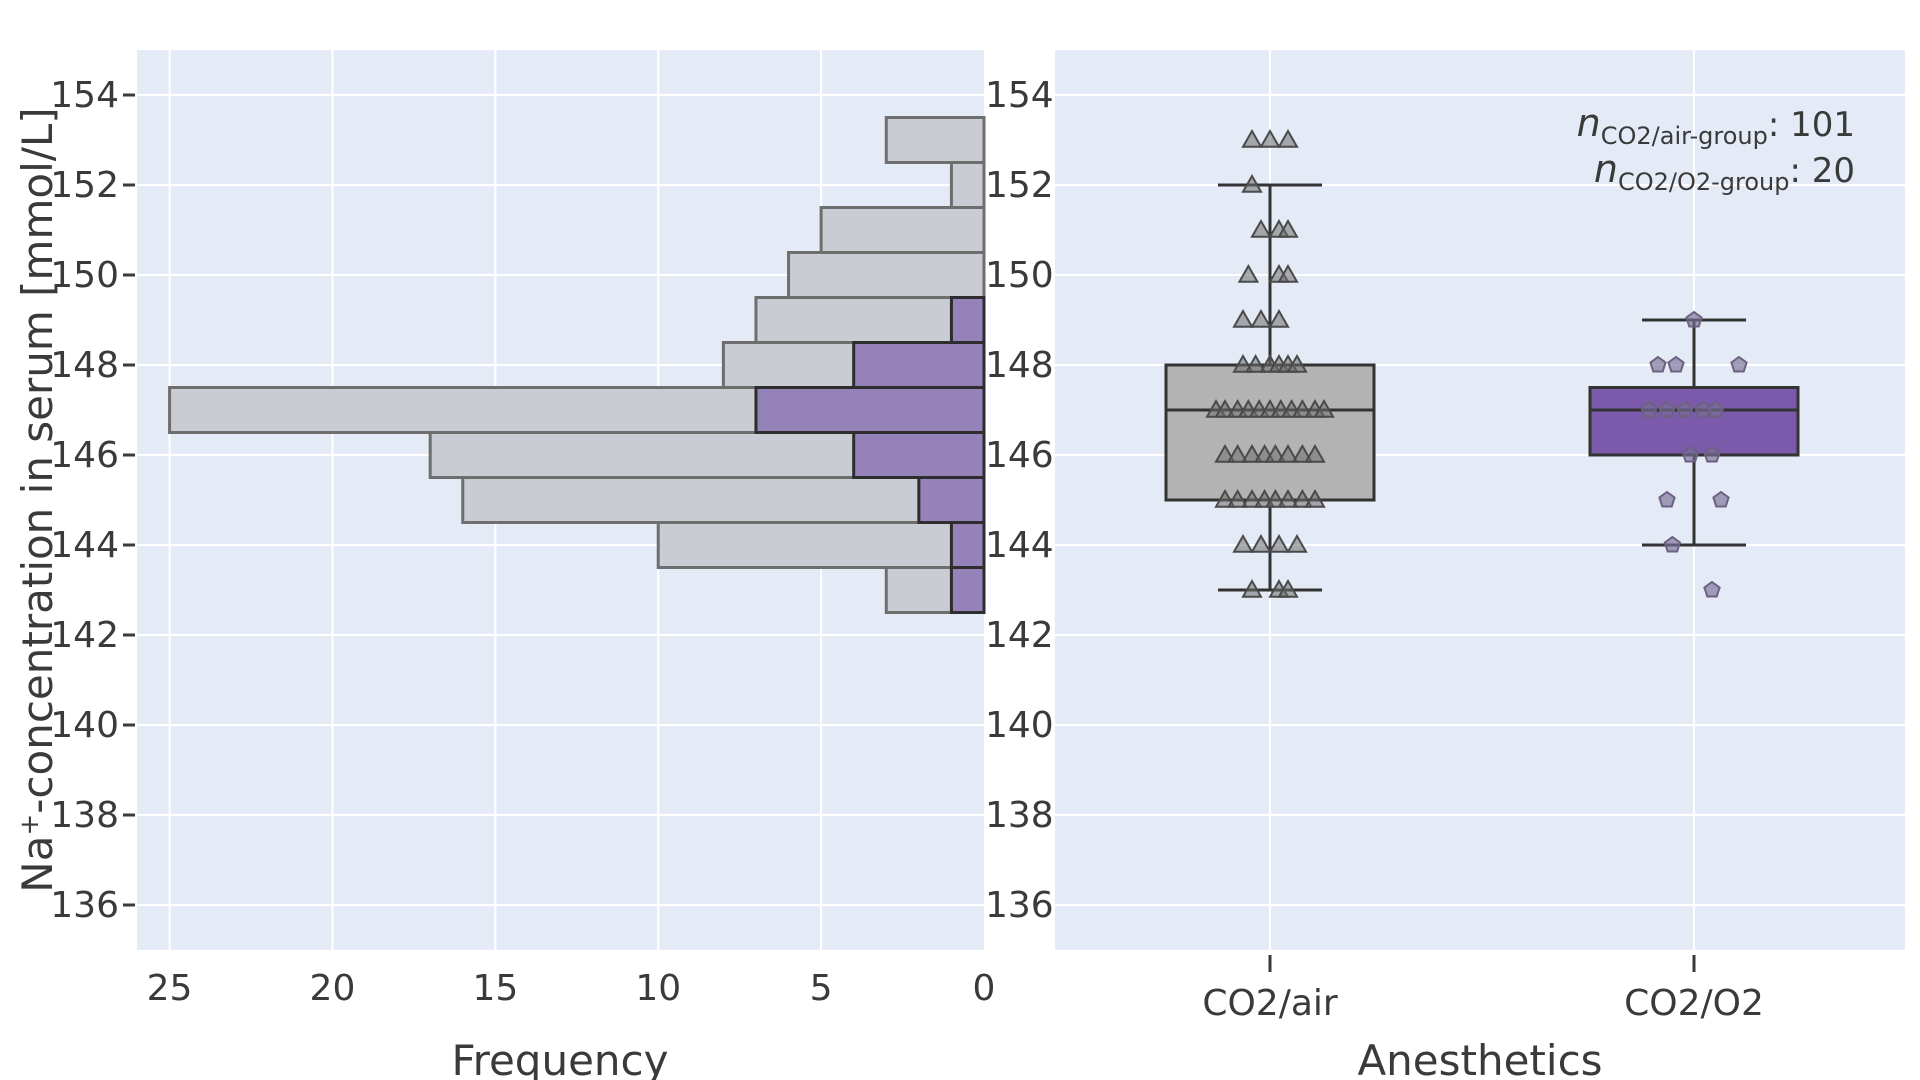 Image resolution: width=1920 pixels, height=1080 pixels. I want to click on boxplot-series, so click(1482, 363).